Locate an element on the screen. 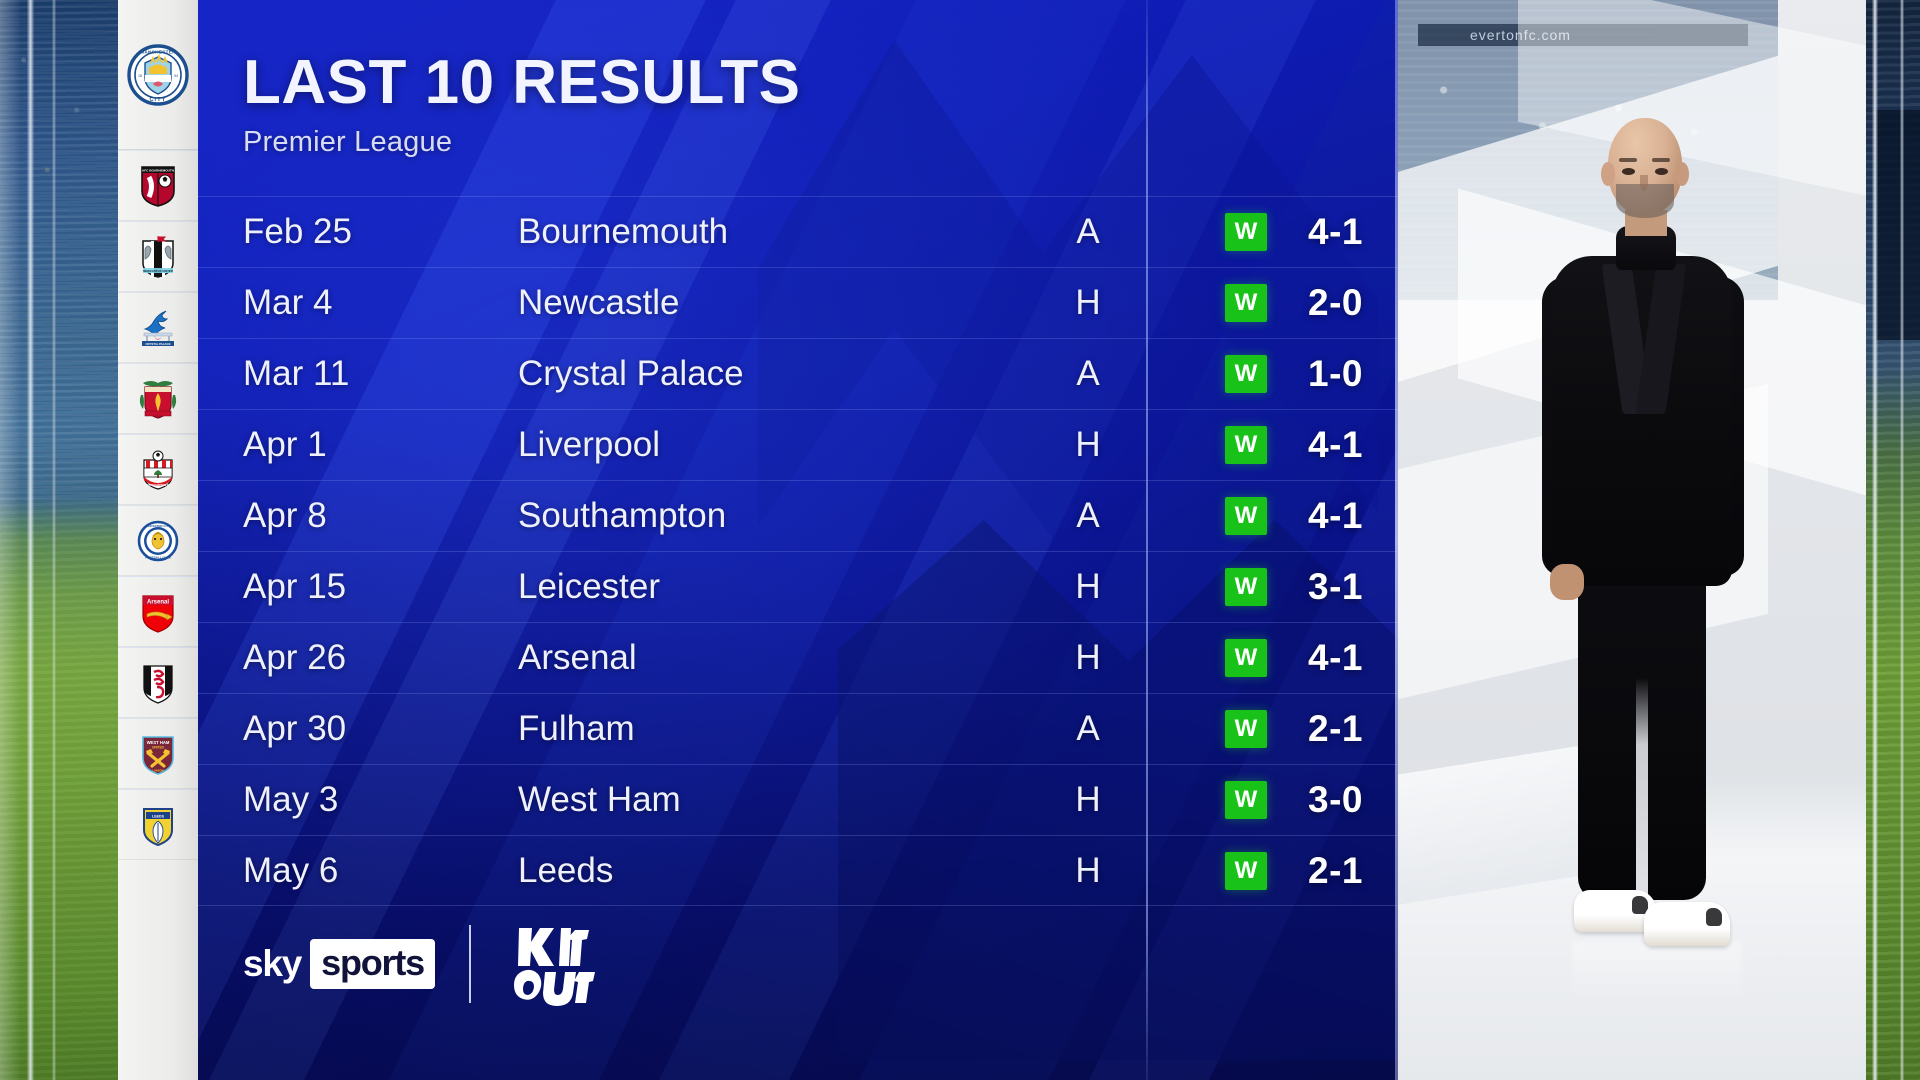 The image size is (1920, 1080). cell-date: Apr 1 is located at coordinates (285, 444).